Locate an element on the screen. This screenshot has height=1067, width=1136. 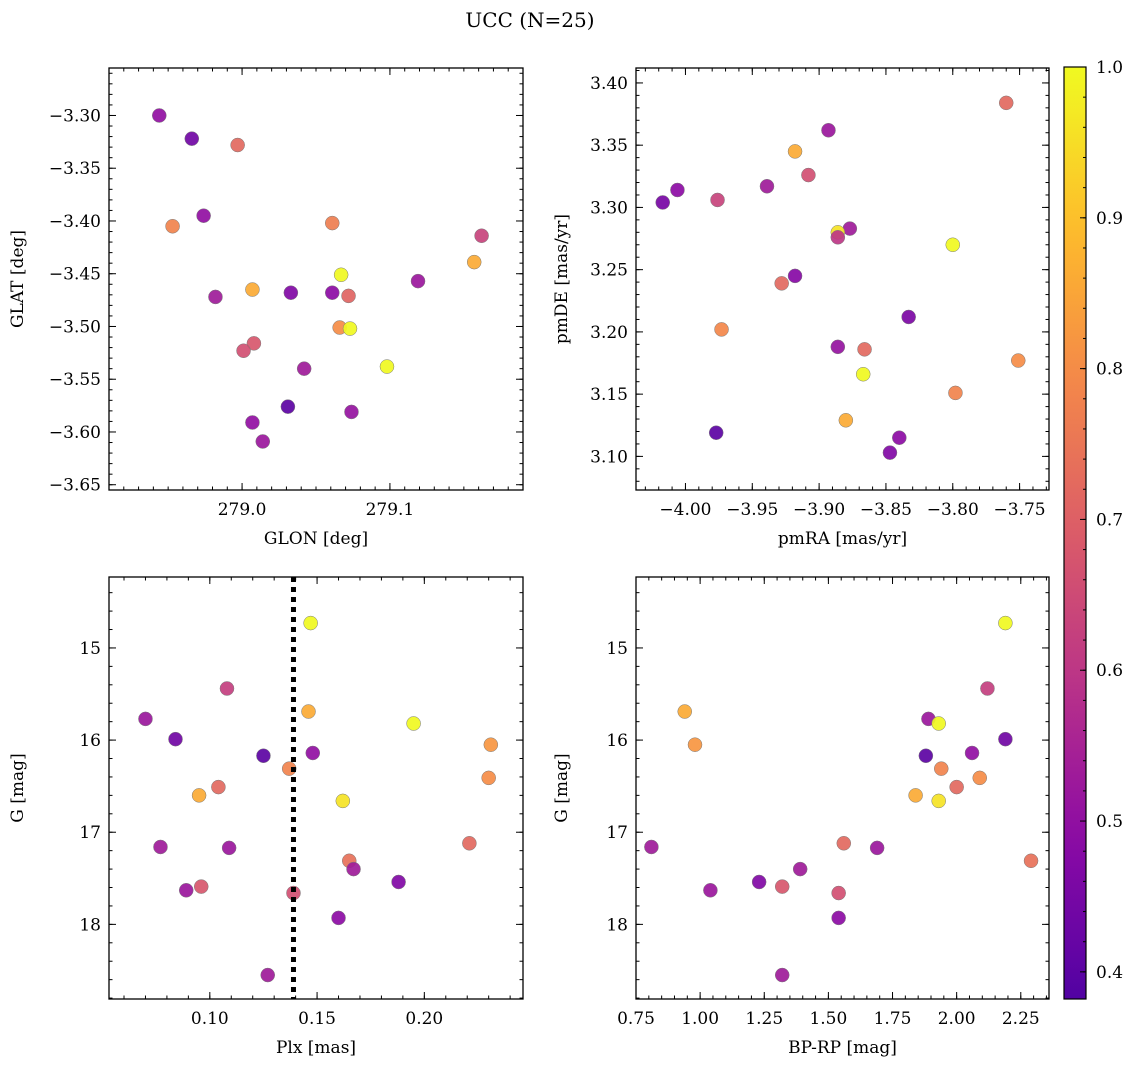
colorbar-tick-label: 0.6 is located at coordinates (1109, 671).